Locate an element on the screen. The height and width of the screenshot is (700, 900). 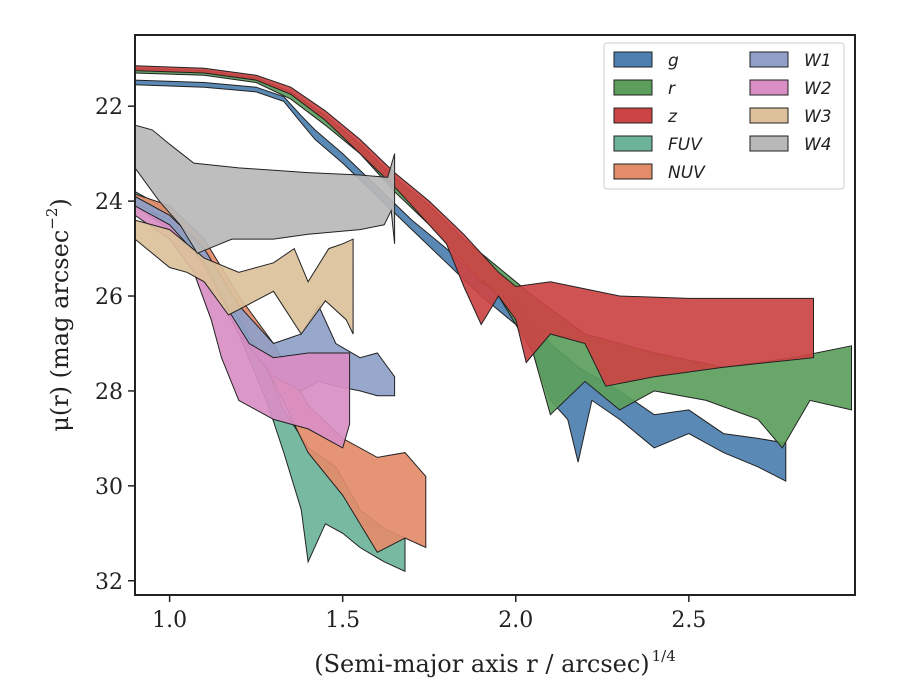
legend-label-nuv: NUV is located at coordinates (687, 173).